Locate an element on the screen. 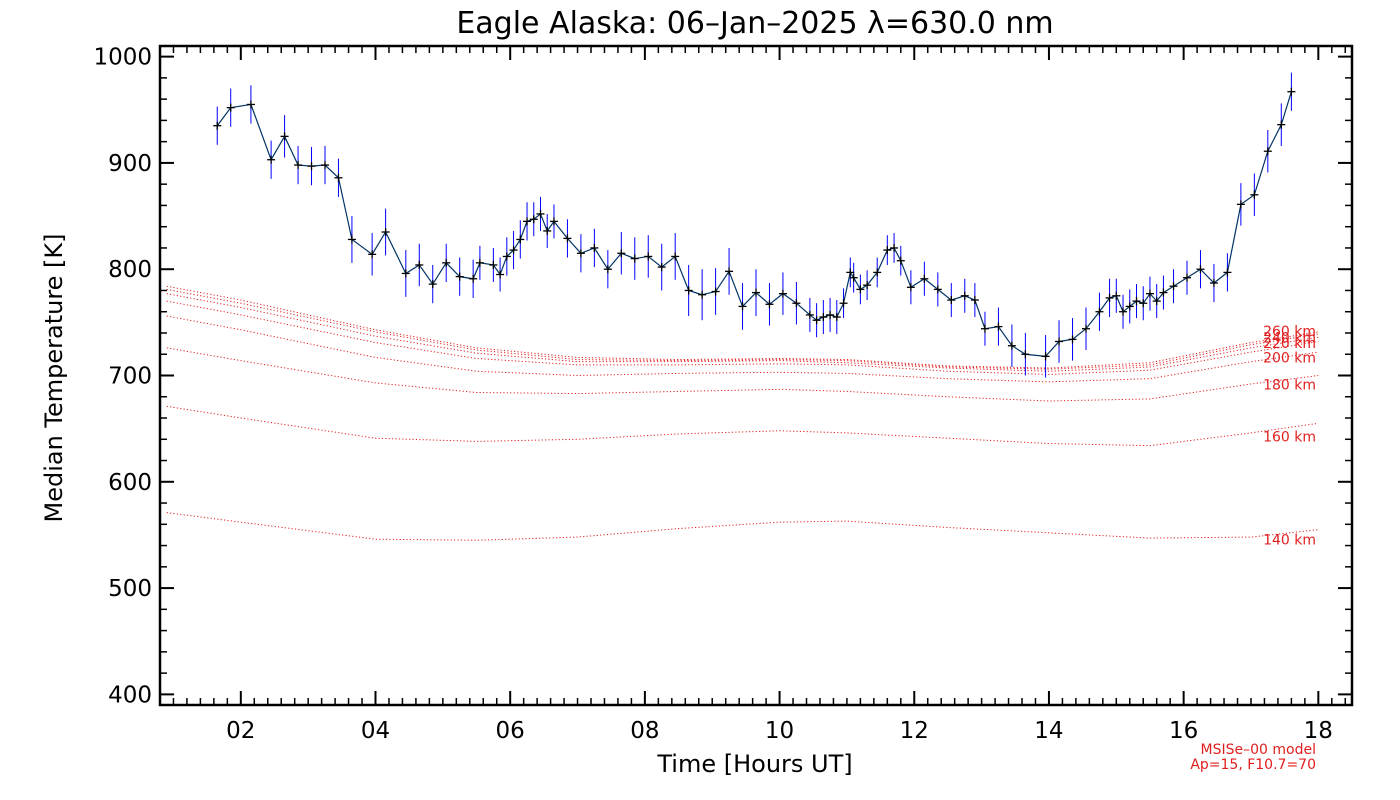 The height and width of the screenshot is (800, 1400). x-tick-label: 04 is located at coordinates (375, 731).